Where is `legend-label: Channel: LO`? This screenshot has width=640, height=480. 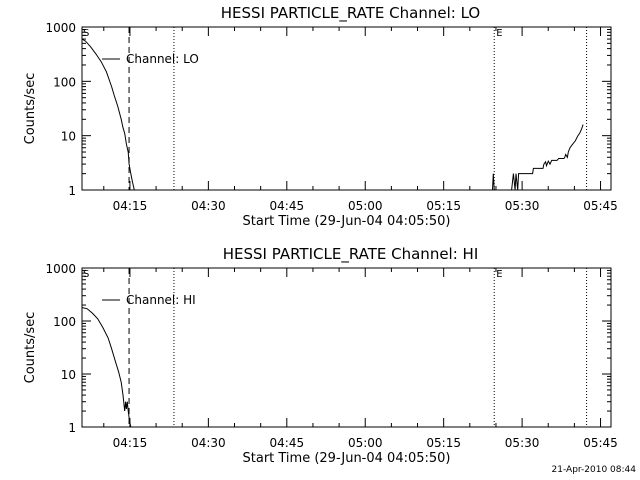 legend-label: Channel: LO is located at coordinates (162, 59).